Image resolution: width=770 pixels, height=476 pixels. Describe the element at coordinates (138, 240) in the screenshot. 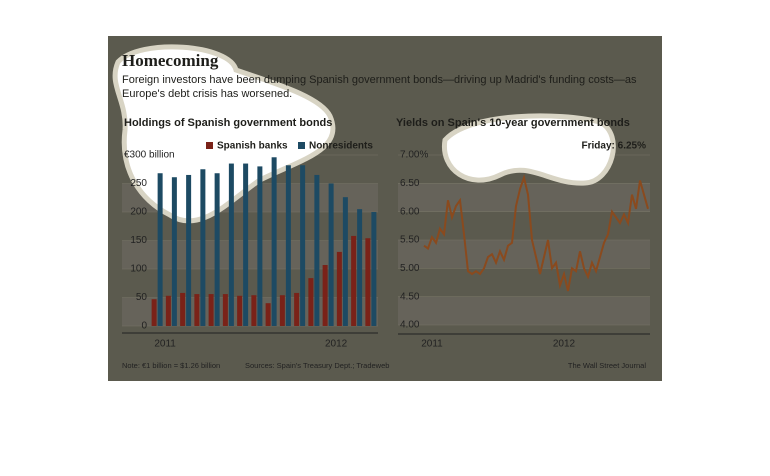

I see `y-tick-label: 150` at that location.